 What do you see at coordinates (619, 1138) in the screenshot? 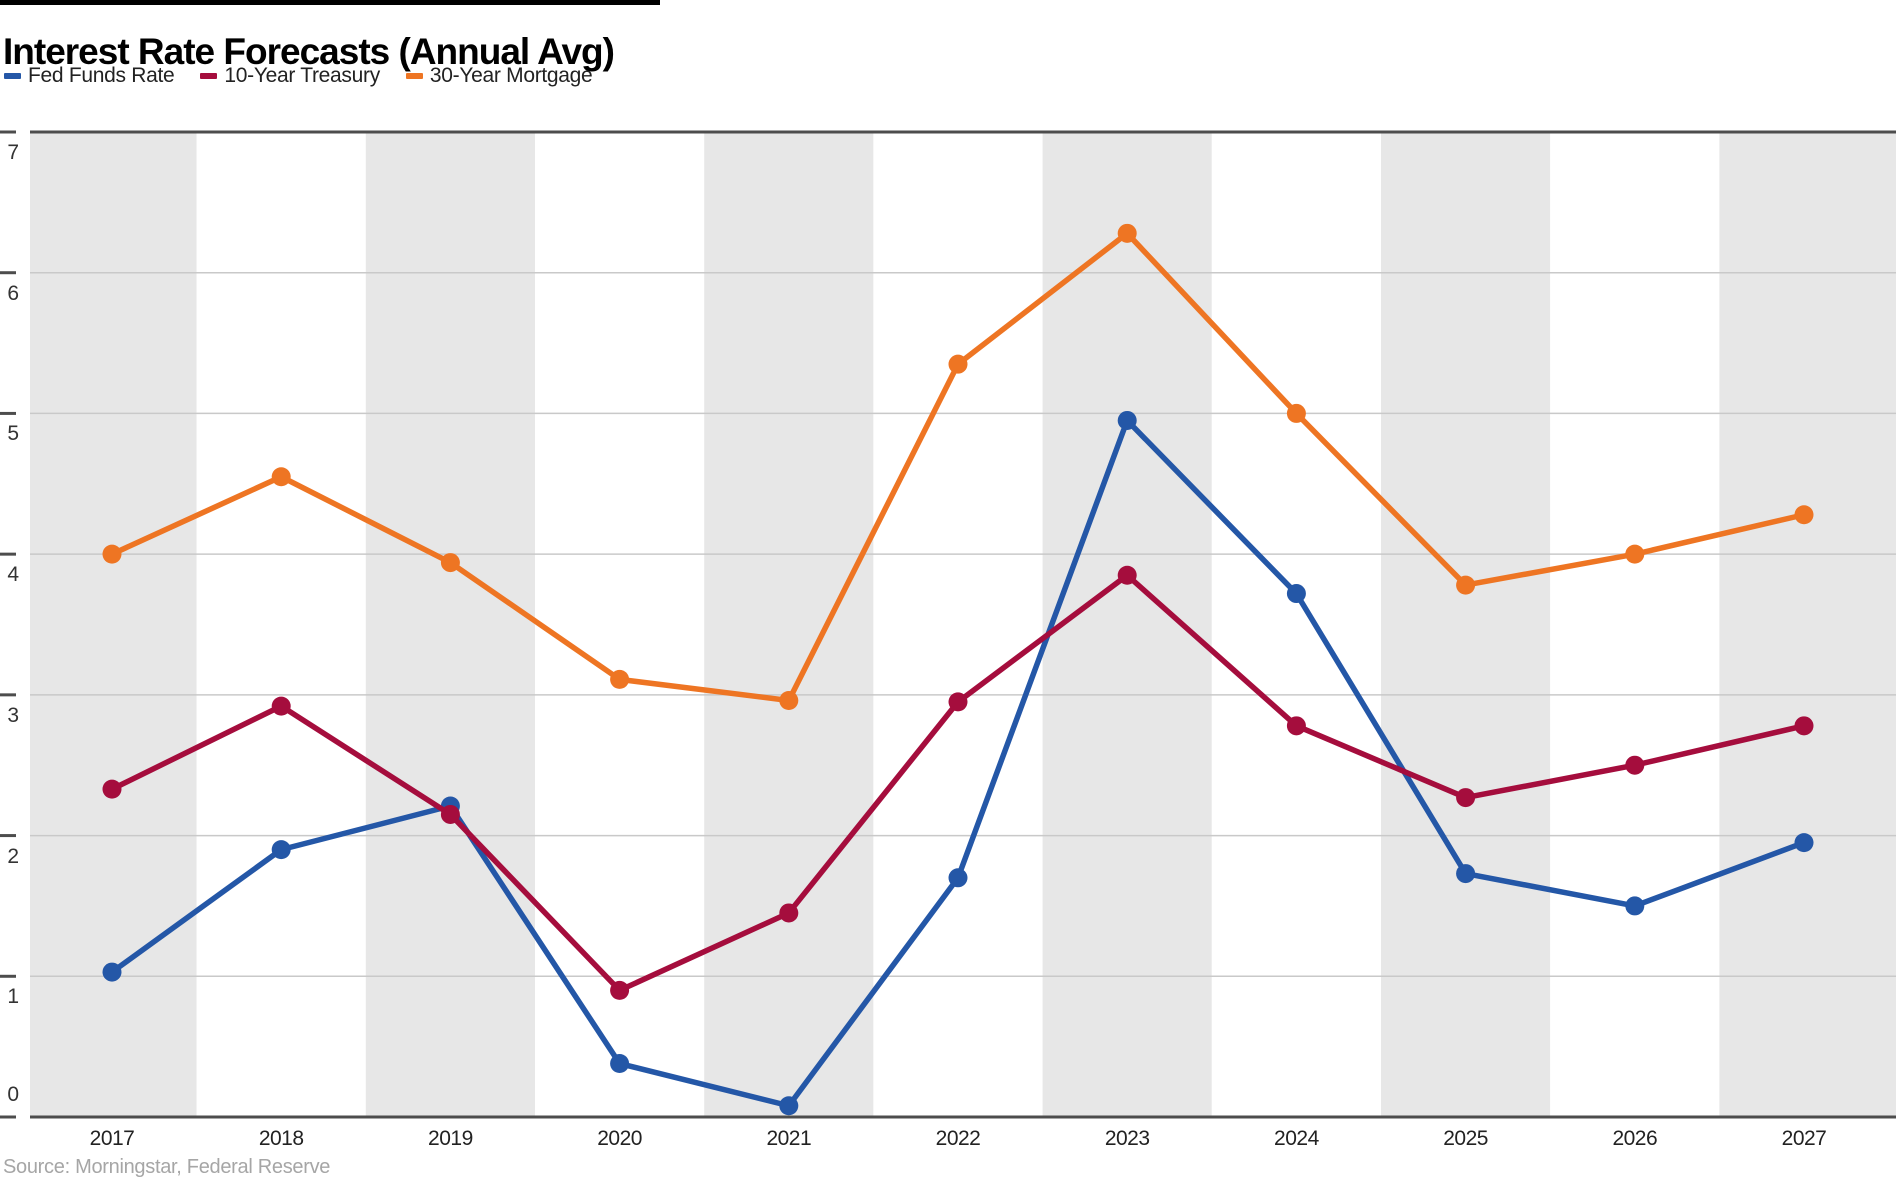
I see `x-axis-label: 2020` at bounding box center [619, 1138].